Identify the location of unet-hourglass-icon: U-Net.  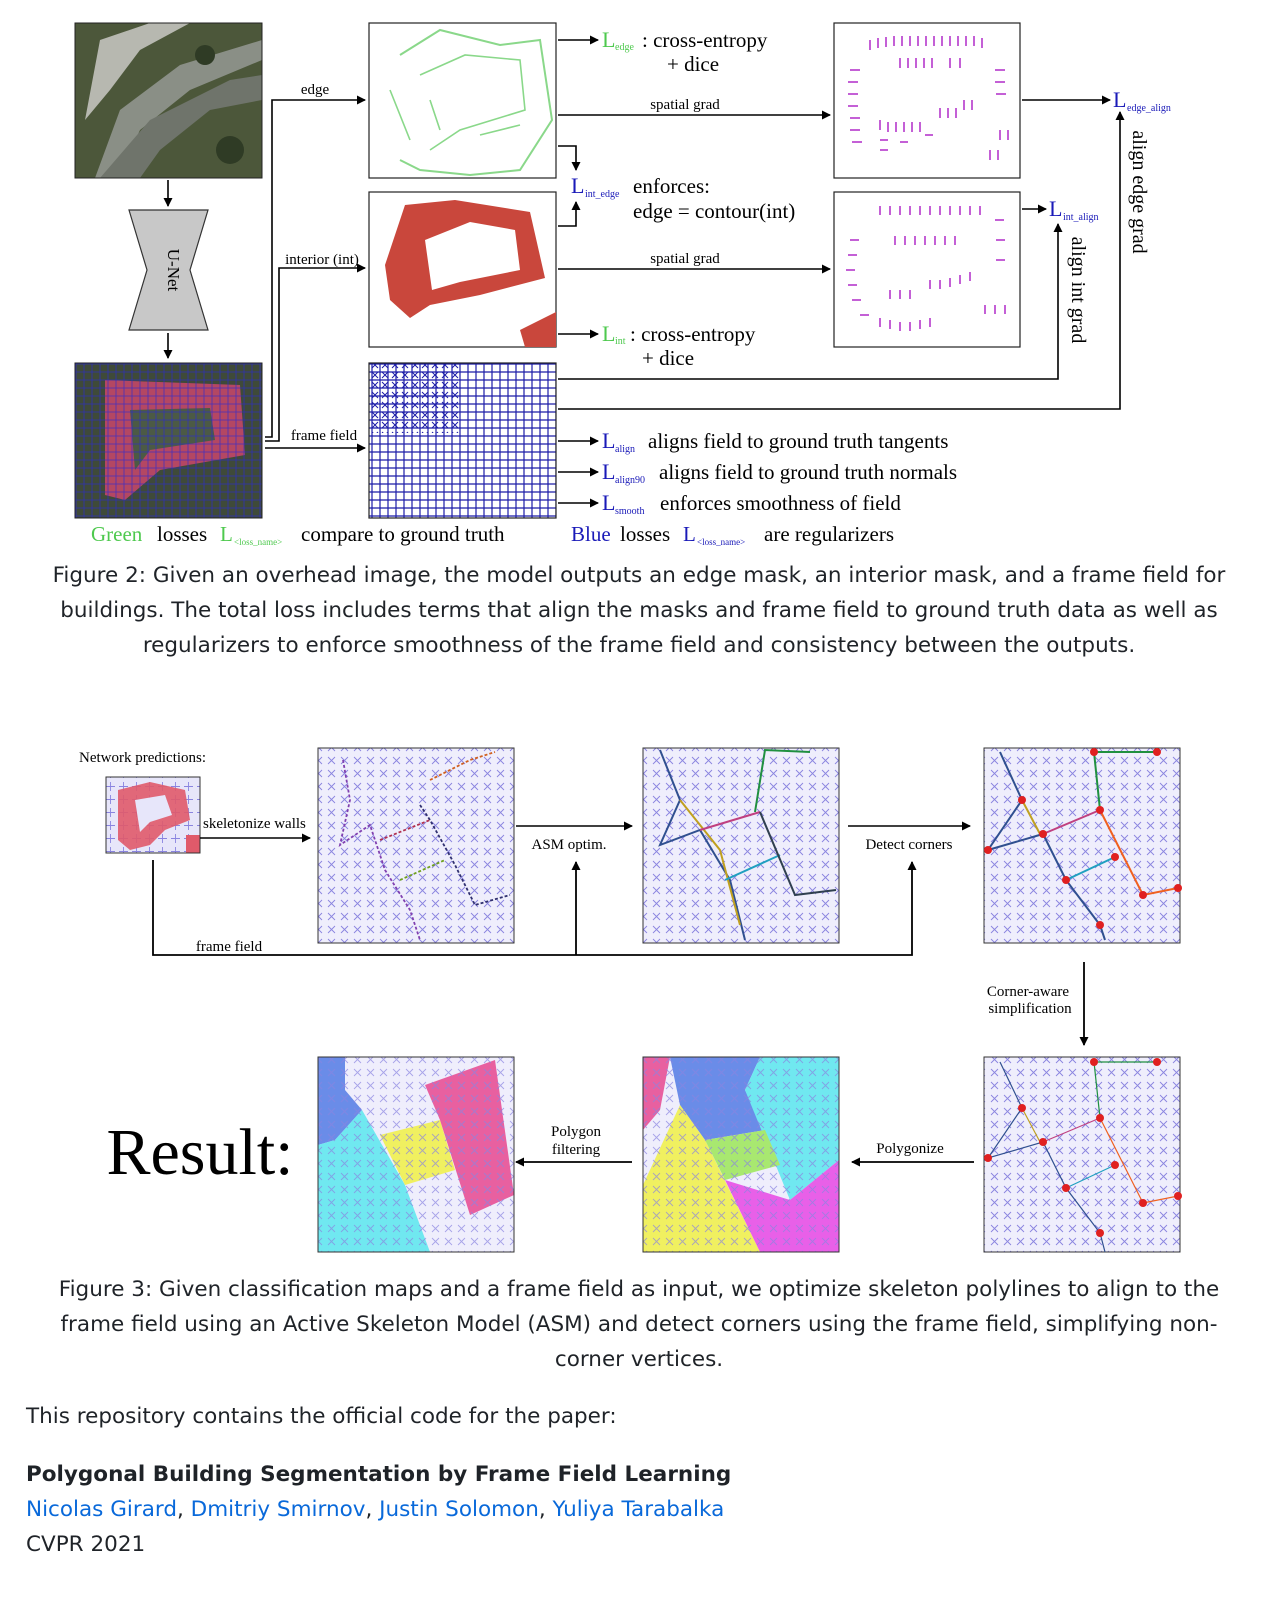
(168, 270).